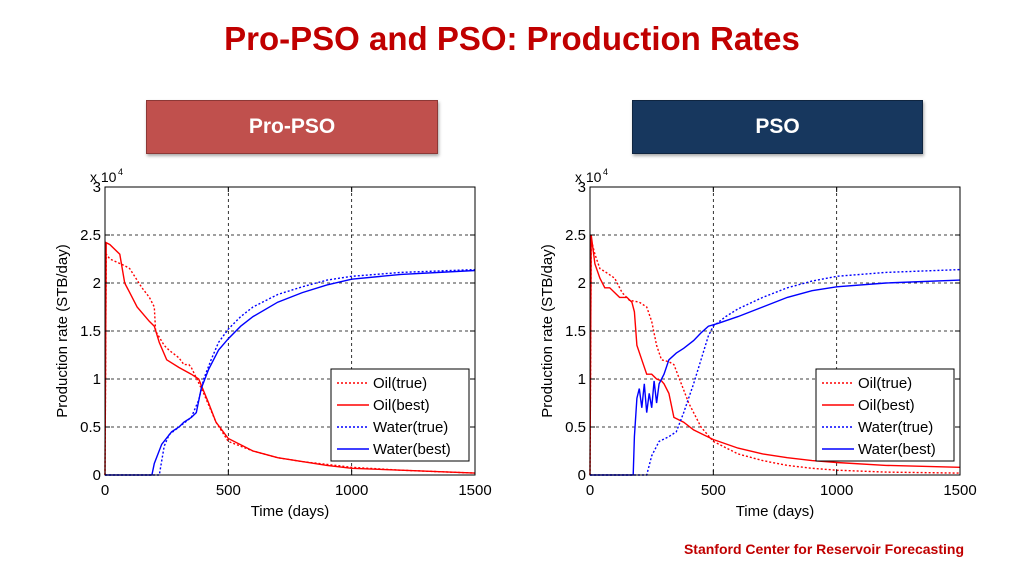 Image resolution: width=1024 pixels, height=576 pixels. I want to click on series-line-oil-best, so click(290, 358).